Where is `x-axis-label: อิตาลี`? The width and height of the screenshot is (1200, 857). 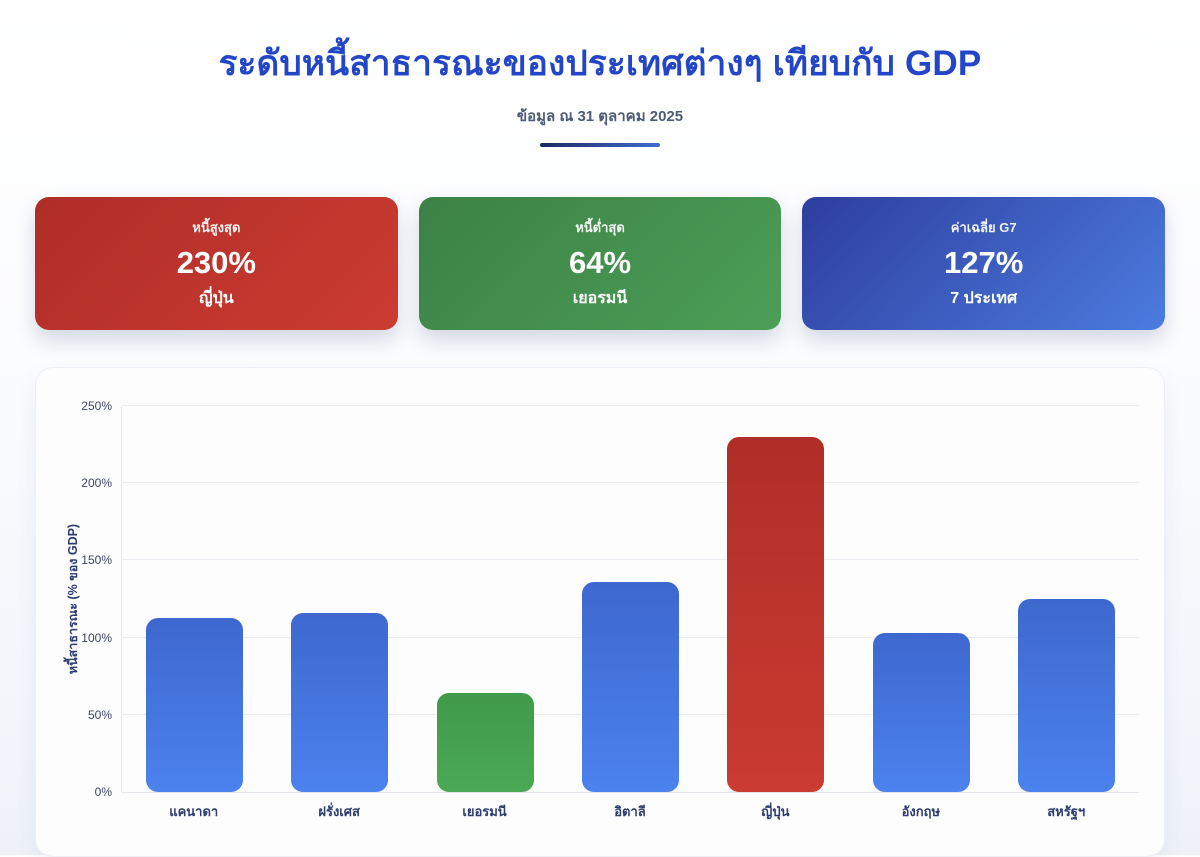 x-axis-label: อิตาลี is located at coordinates (630, 811).